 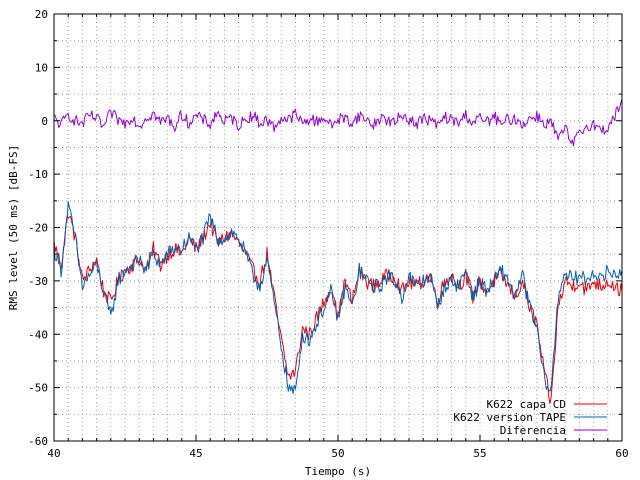 What do you see at coordinates (41, 14) in the screenshot?
I see `y-tick-label: 20` at bounding box center [41, 14].